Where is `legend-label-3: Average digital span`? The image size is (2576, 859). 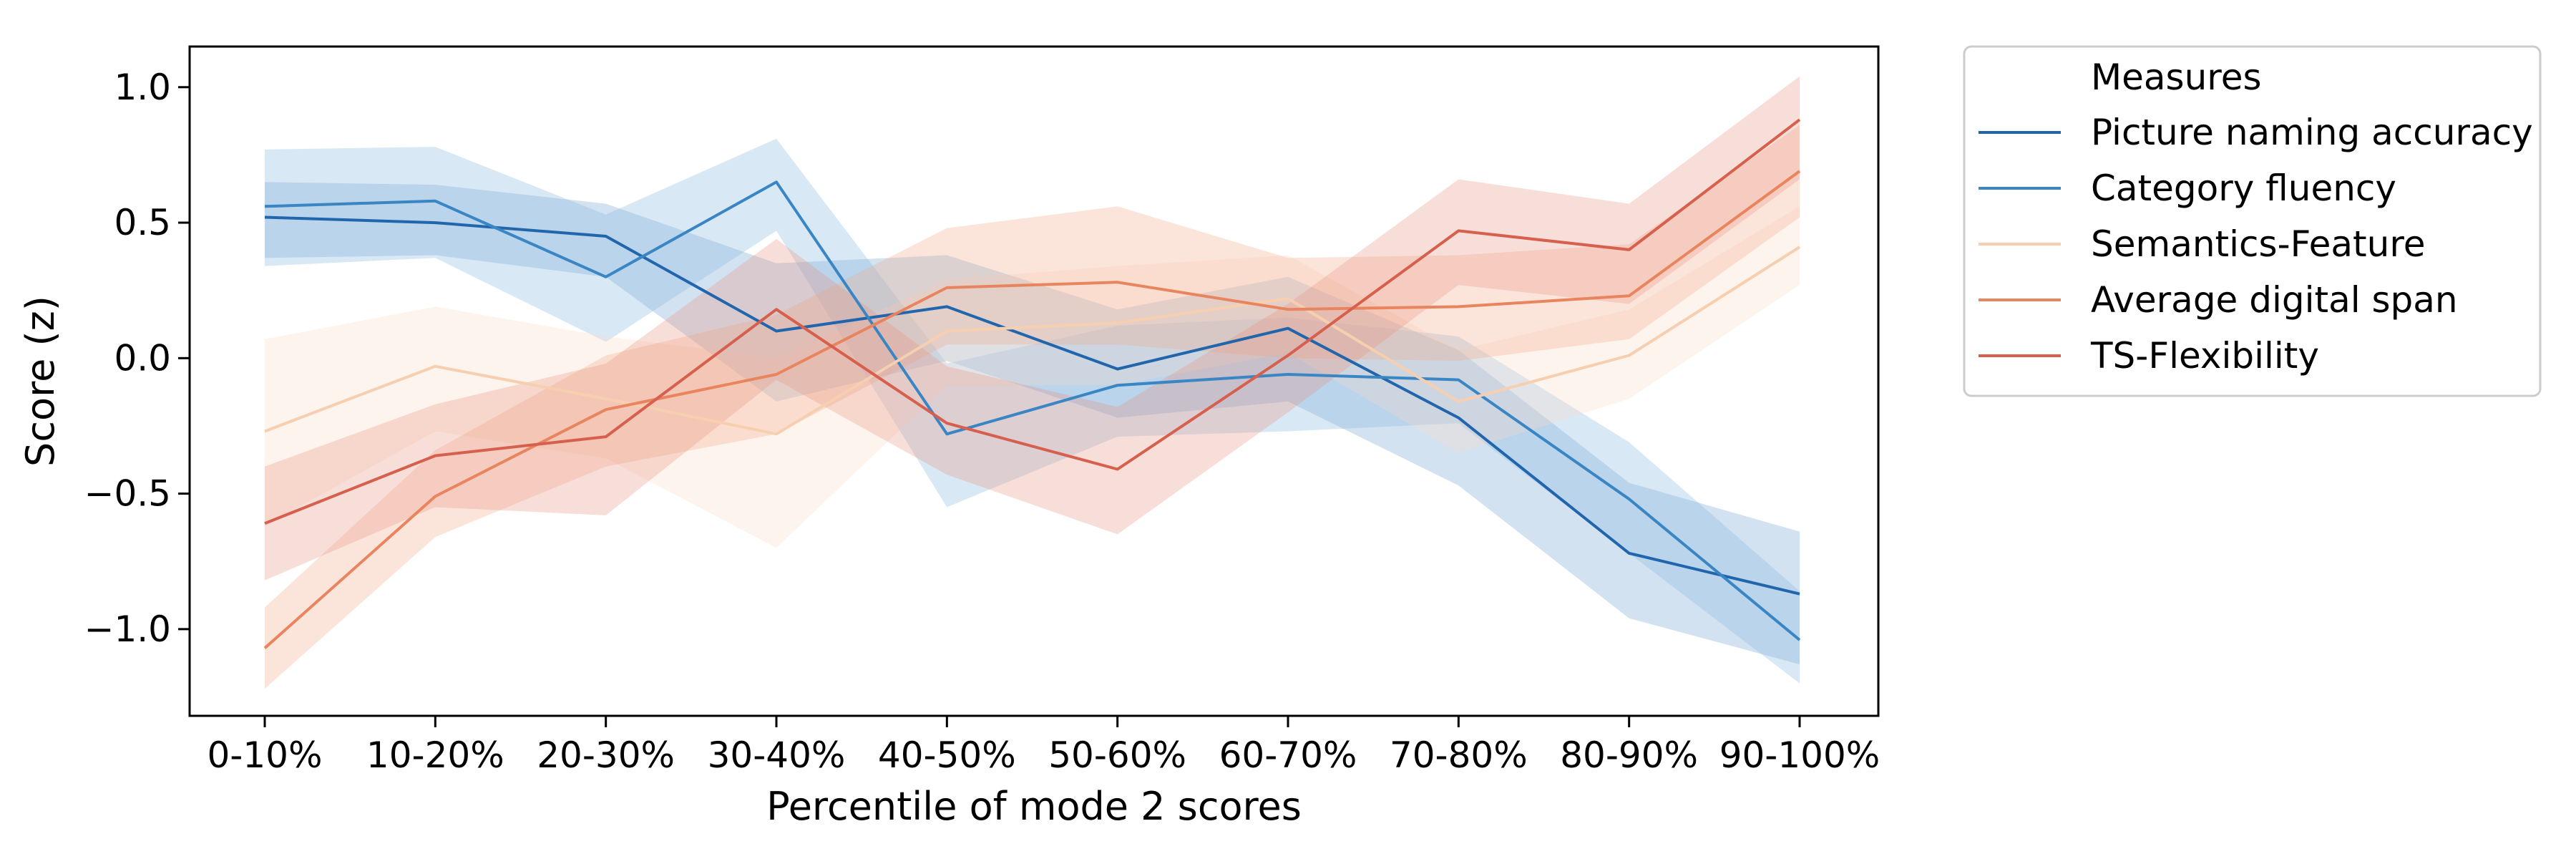 legend-label-3: Average digital span is located at coordinates (2274, 300).